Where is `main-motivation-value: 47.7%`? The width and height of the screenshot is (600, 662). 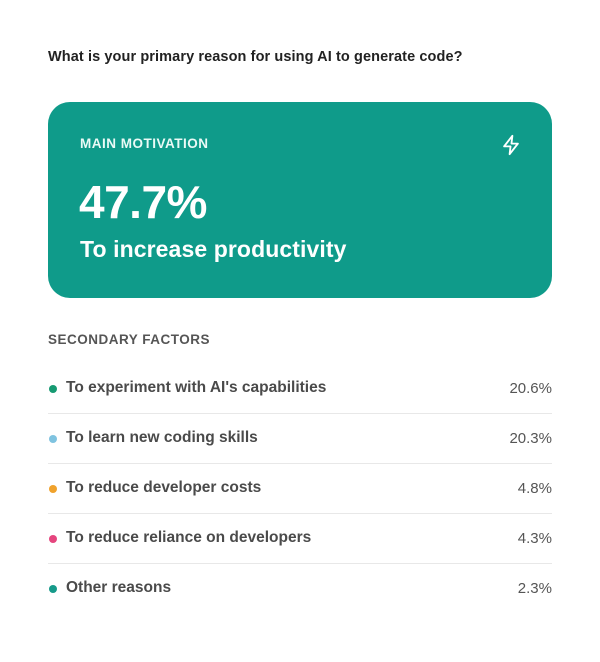
main-motivation-value: 47.7% is located at coordinates (143, 202).